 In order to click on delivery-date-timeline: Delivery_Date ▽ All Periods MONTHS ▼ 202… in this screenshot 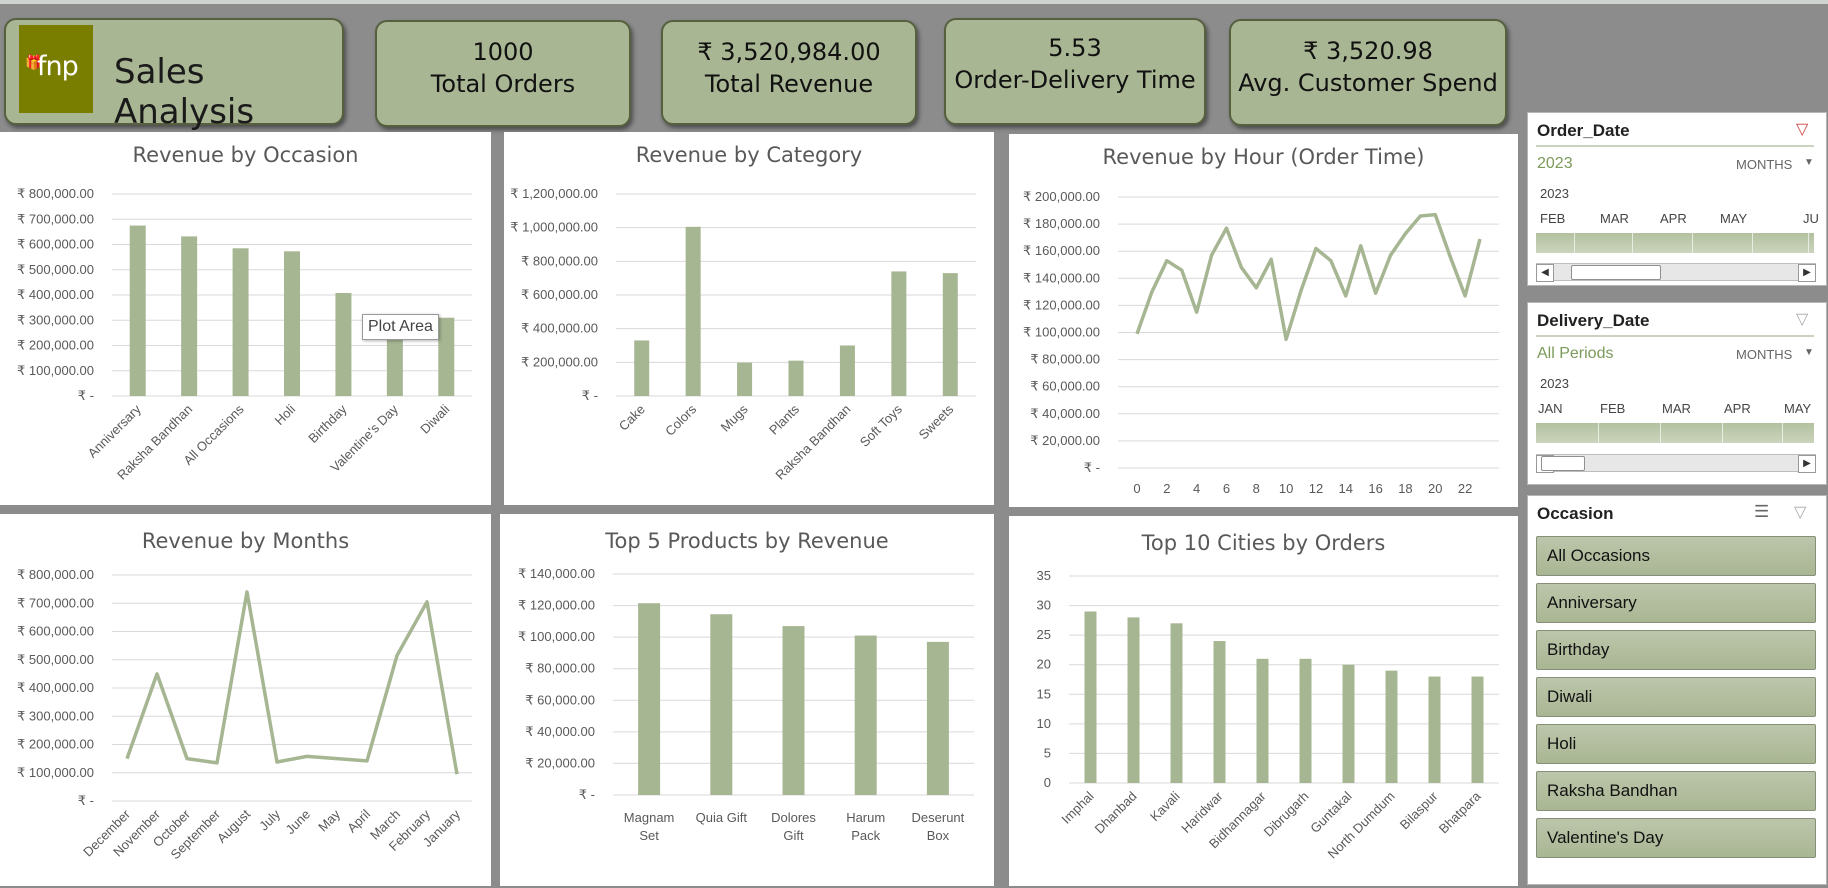, I will do `click(1677, 393)`.